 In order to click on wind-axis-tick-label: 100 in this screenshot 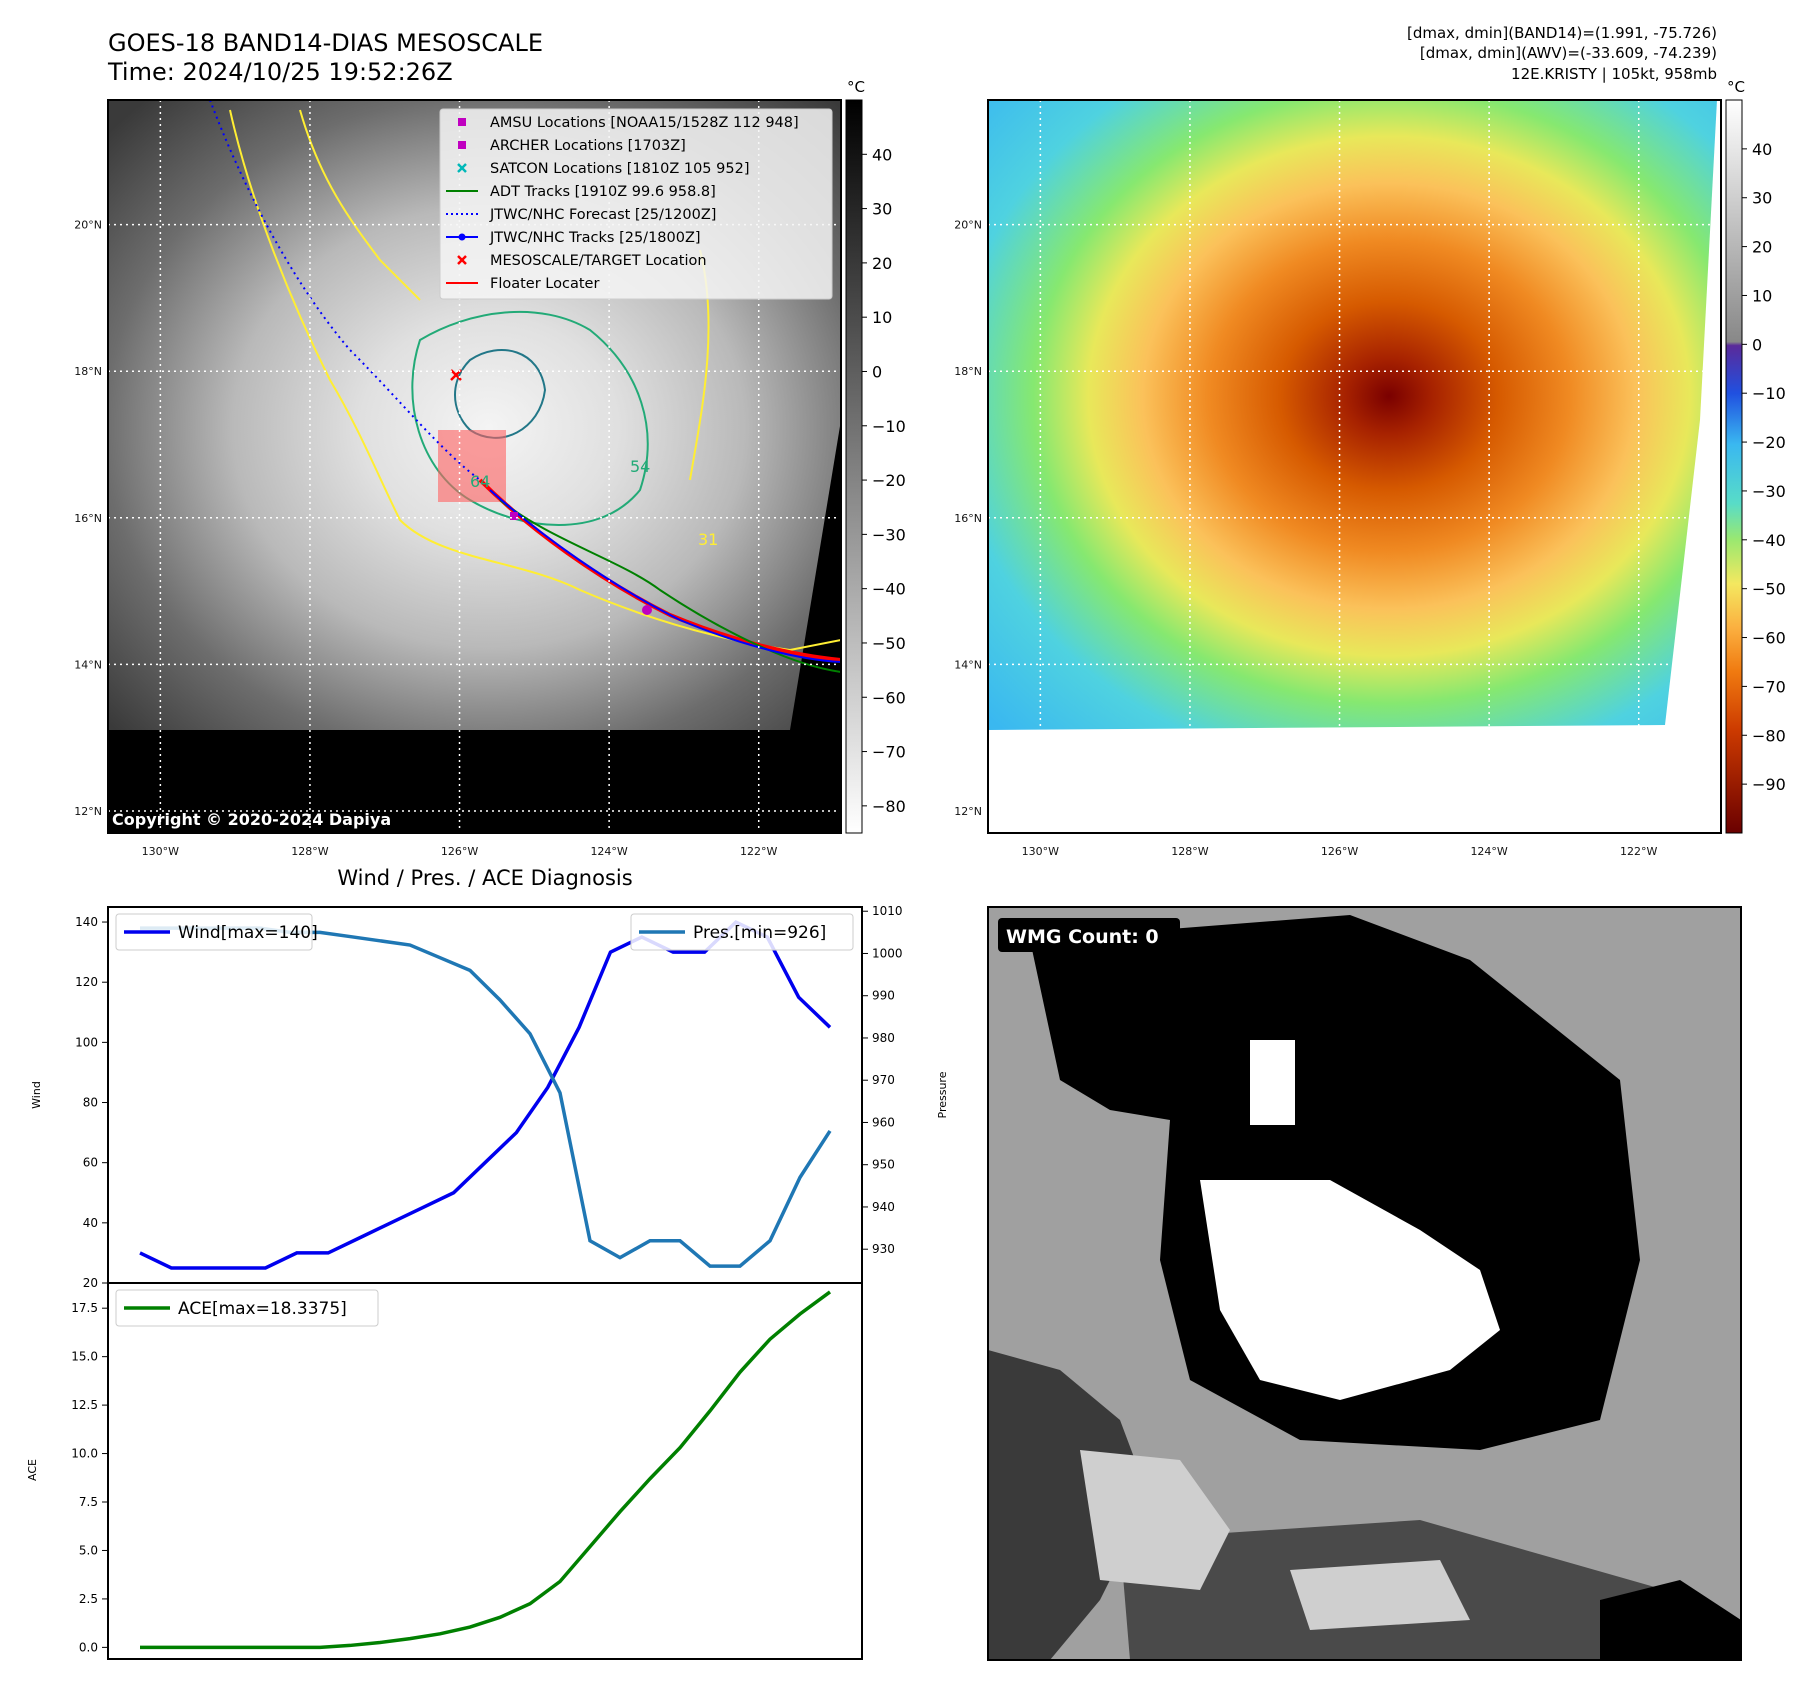, I will do `click(86, 1042)`.